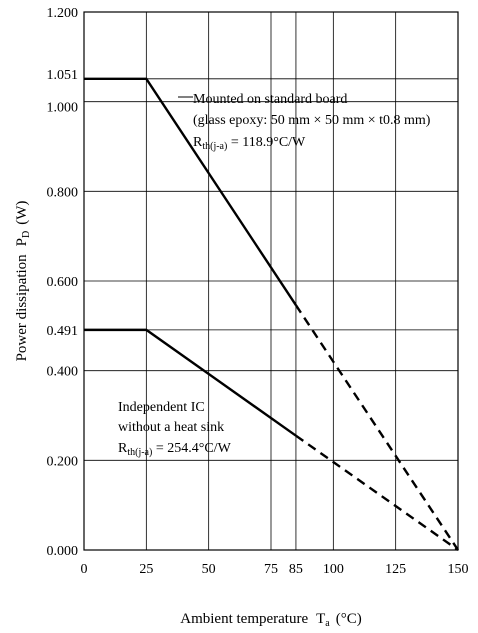  Describe the element at coordinates (270, 99) in the screenshot. I see `board-annotation-title: Mounted on standard board` at that location.